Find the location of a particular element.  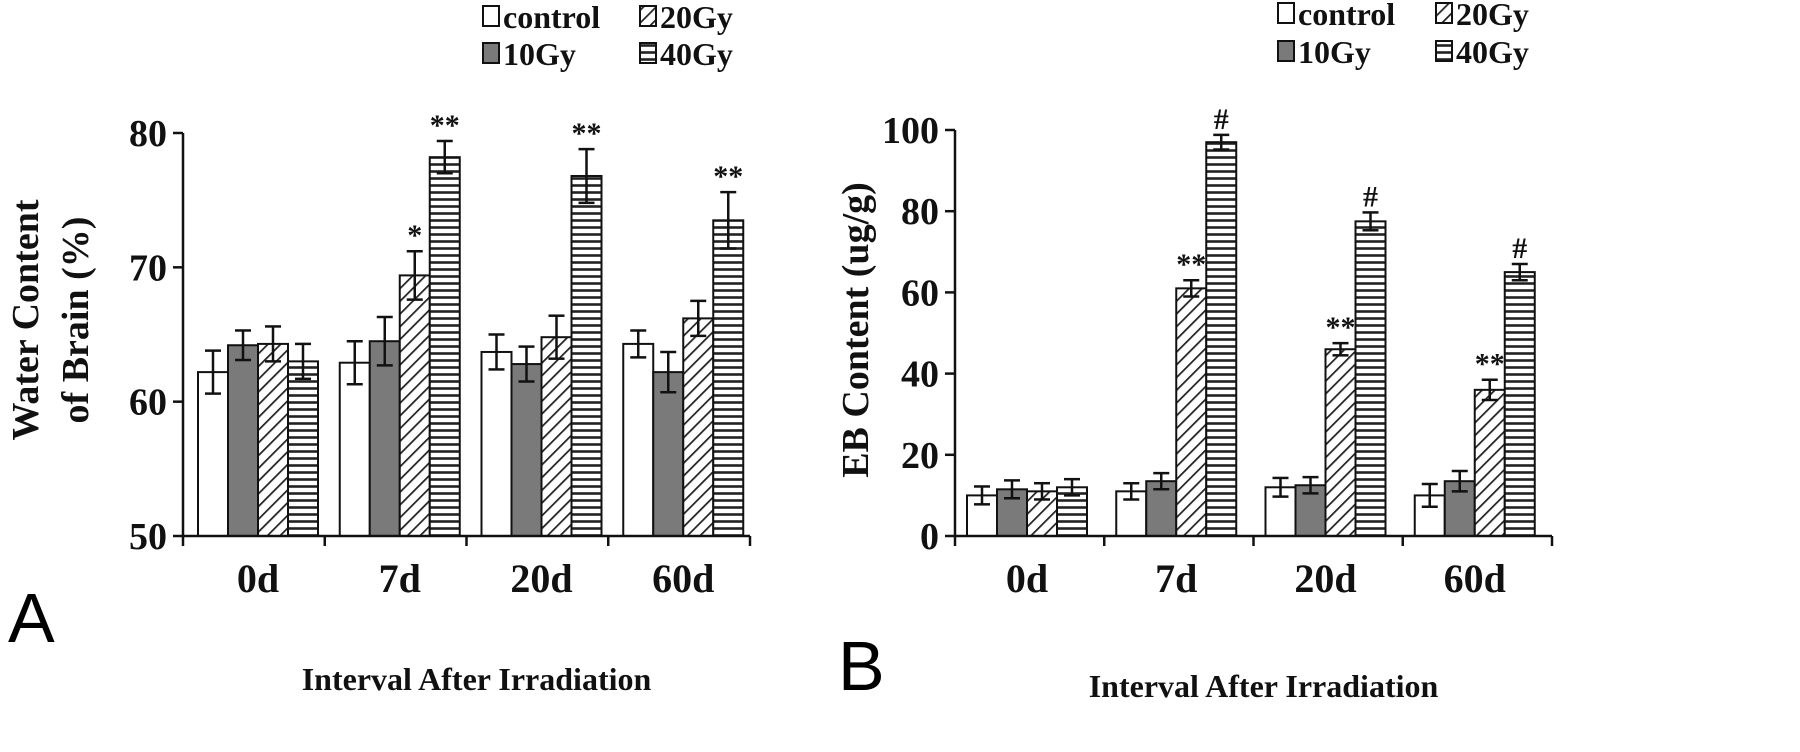

y-tick-label: 50 is located at coordinates (148, 537).